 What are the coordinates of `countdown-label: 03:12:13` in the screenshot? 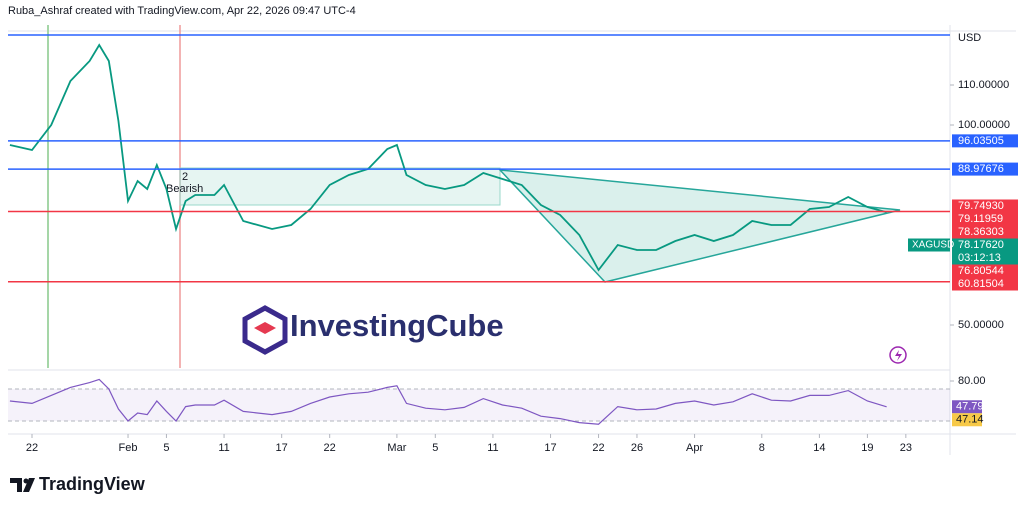 It's located at (979, 258).